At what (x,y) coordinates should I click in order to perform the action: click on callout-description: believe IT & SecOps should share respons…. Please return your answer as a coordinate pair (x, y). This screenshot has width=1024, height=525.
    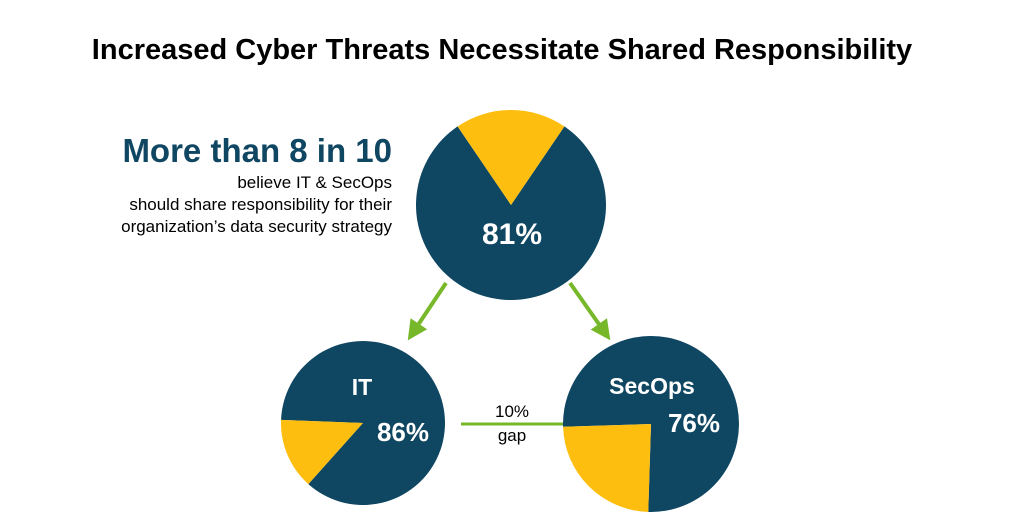
    Looking at the image, I should click on (206, 205).